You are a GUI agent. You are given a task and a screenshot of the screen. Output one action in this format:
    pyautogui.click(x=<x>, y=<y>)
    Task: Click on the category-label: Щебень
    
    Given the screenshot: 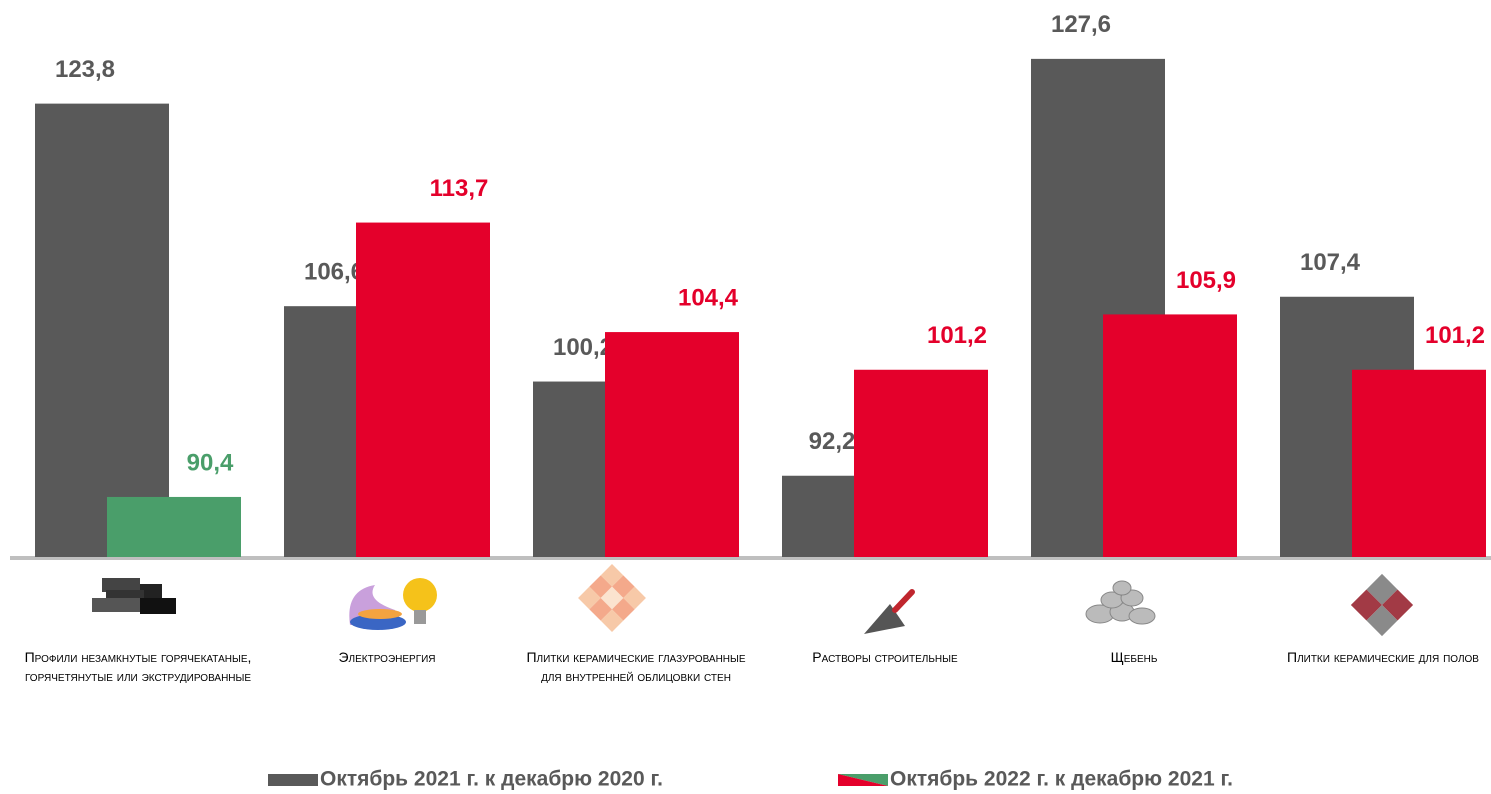 What is the action you would take?
    pyautogui.click(x=1134, y=657)
    